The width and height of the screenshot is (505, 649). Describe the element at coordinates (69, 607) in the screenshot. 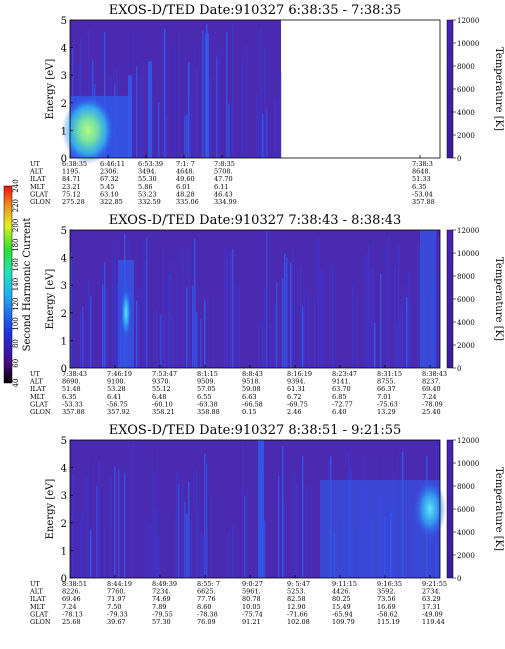

I see `ephemeris-cell: 7.24` at that location.